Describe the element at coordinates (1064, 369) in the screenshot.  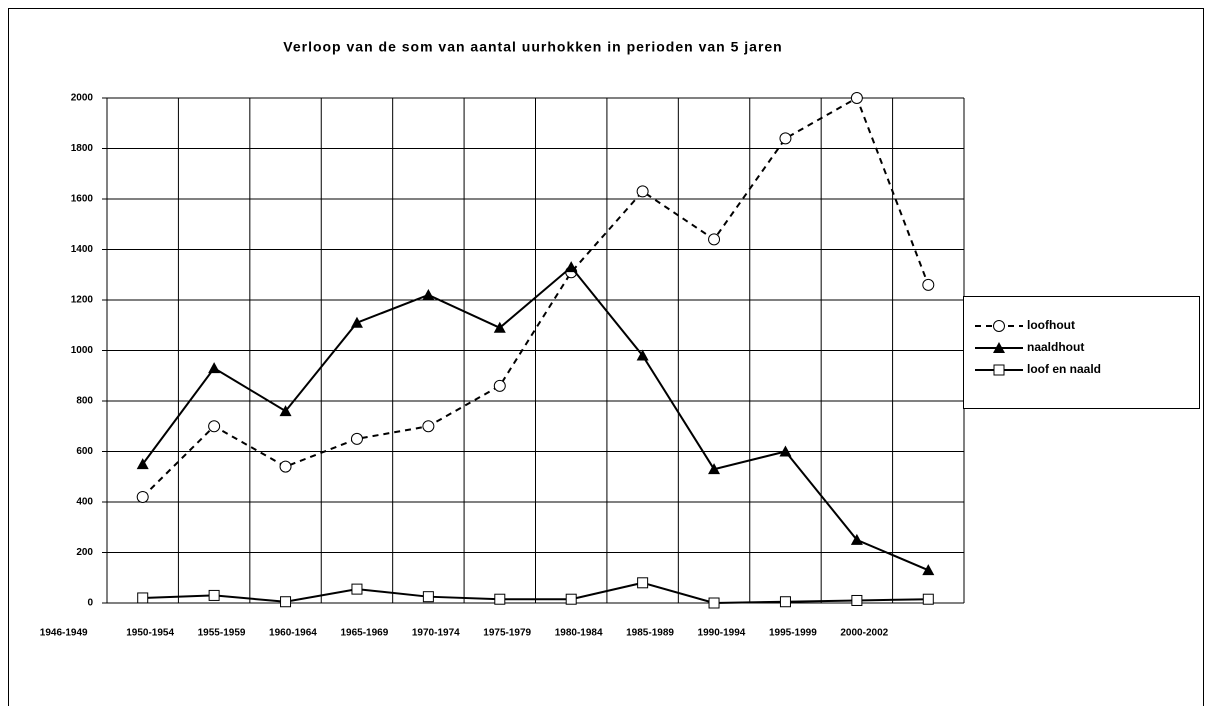
I see `legend-label: loof en naald` at that location.